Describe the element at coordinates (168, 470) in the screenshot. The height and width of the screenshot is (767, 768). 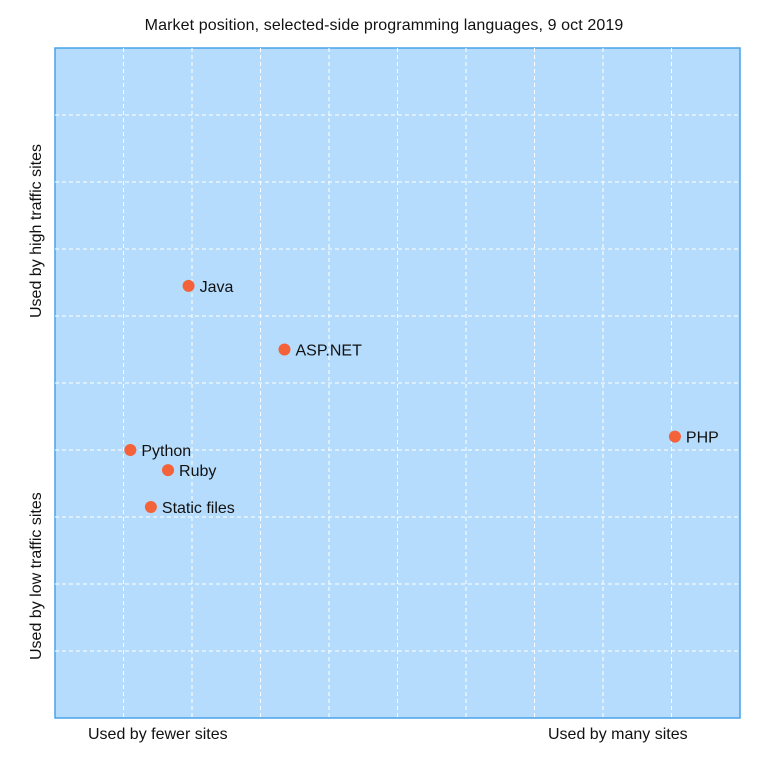
I see `data-point-ruby` at that location.